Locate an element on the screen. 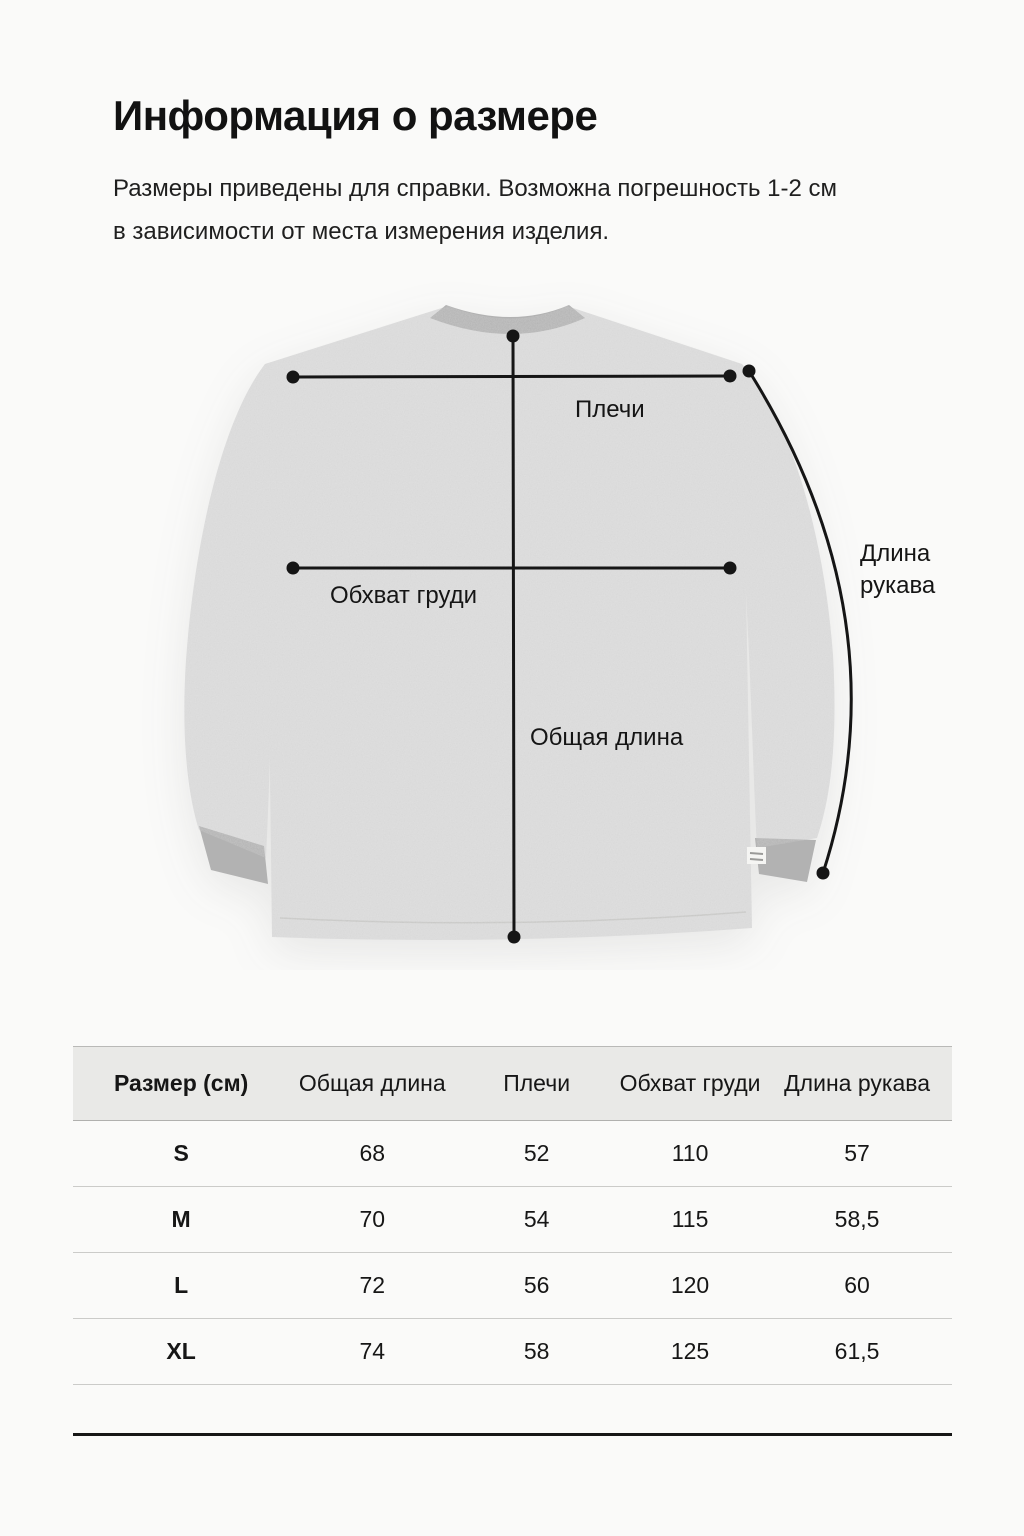 The image size is (1024, 1536). table-row: S 68 52 110 57 is located at coordinates (512, 1154).